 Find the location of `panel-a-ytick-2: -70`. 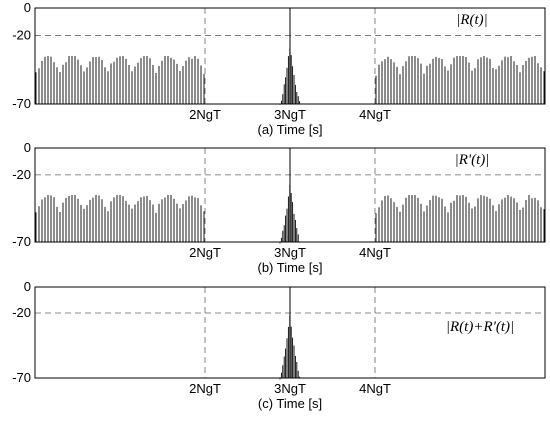

panel-a-ytick-2: -70 is located at coordinates (21, 103).